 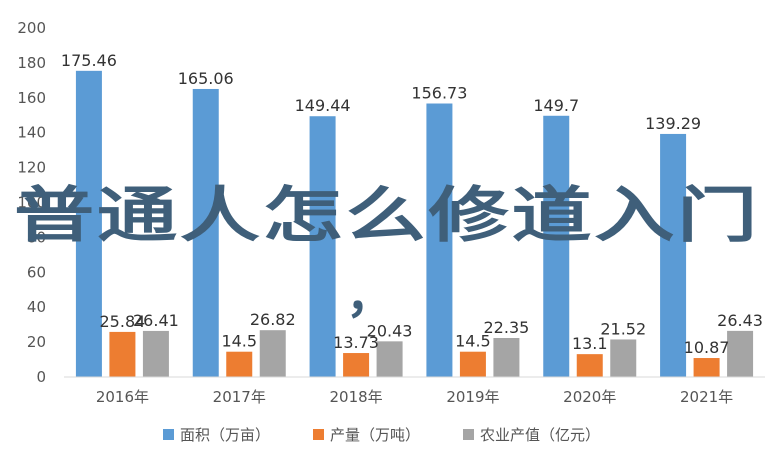 I want to click on data-label: 149.7, so click(x=556, y=105).